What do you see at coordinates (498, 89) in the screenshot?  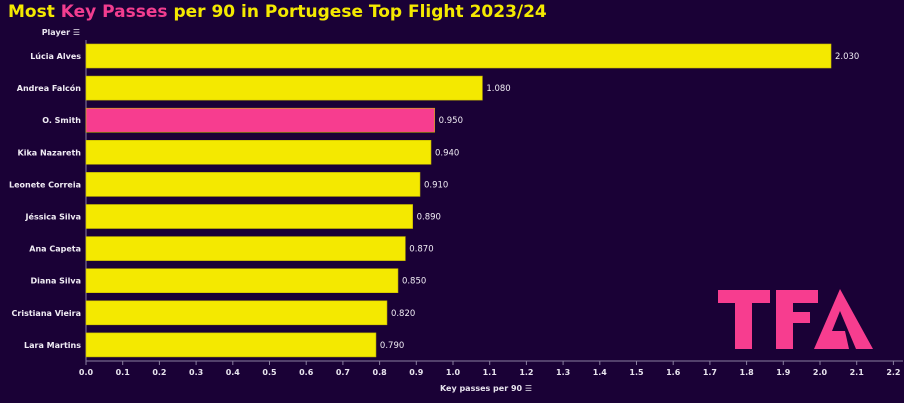 I see `data-label: 1.080` at bounding box center [498, 89].